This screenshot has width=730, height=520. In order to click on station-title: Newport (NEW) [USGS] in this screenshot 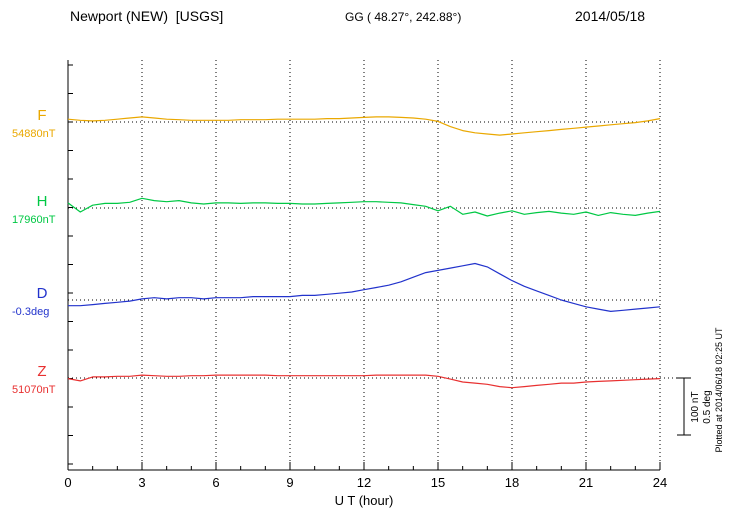, I will do `click(147, 16)`.